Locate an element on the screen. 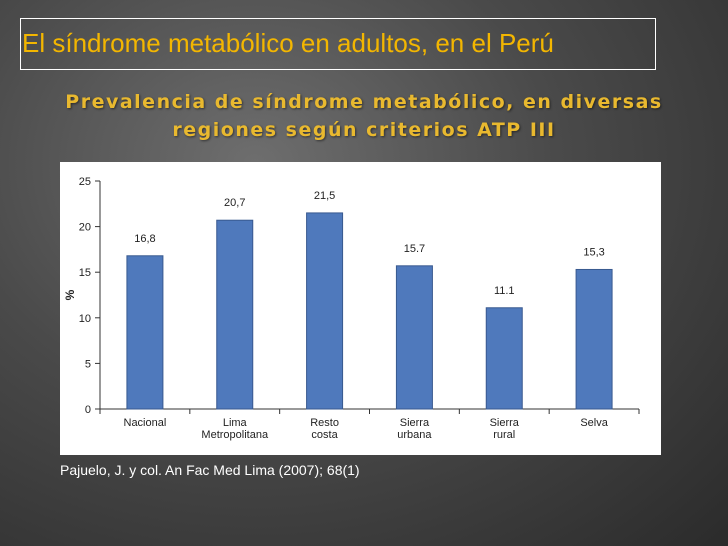  data-label: 11.1 is located at coordinates (504, 291).